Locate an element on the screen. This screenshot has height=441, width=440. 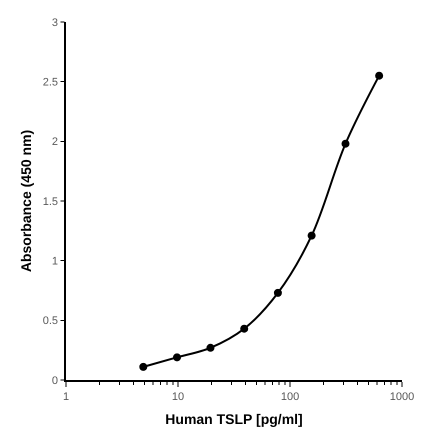
y-tick-label: 0.5 is located at coordinates (50, 321).